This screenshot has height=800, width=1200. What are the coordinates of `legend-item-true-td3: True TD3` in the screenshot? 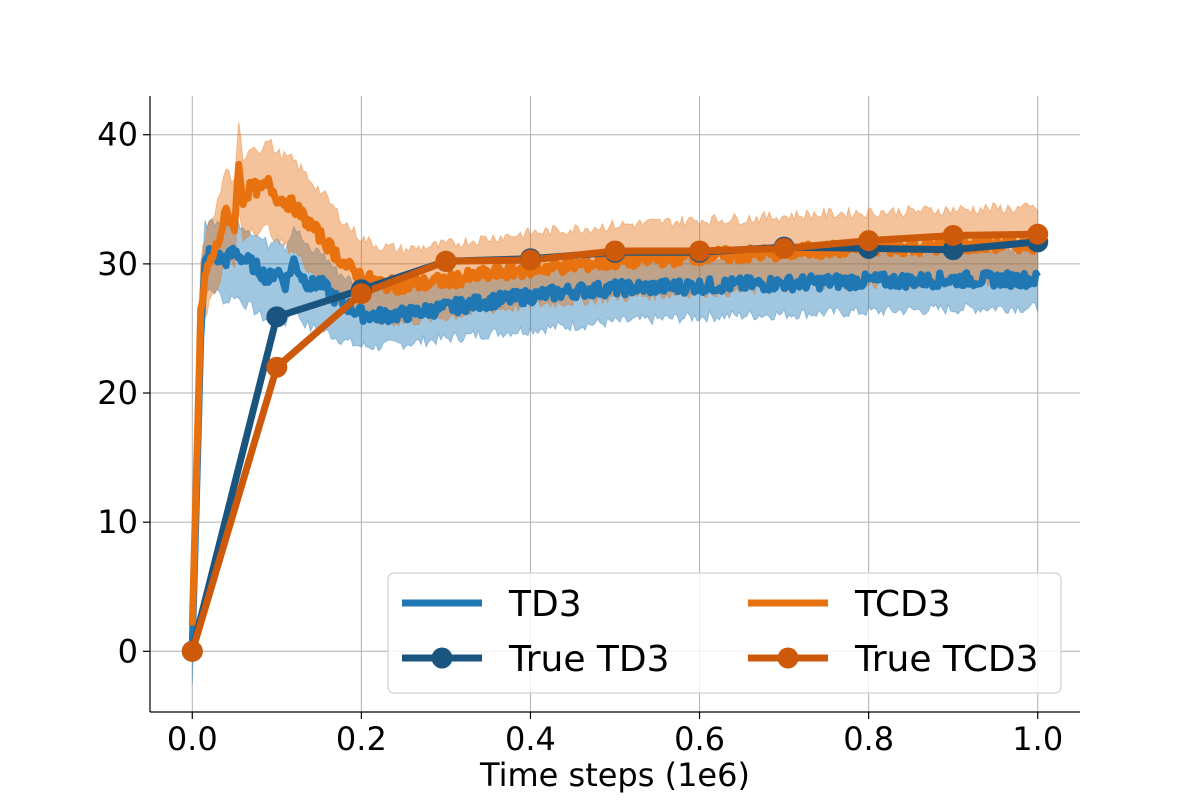 It's located at (536, 659).